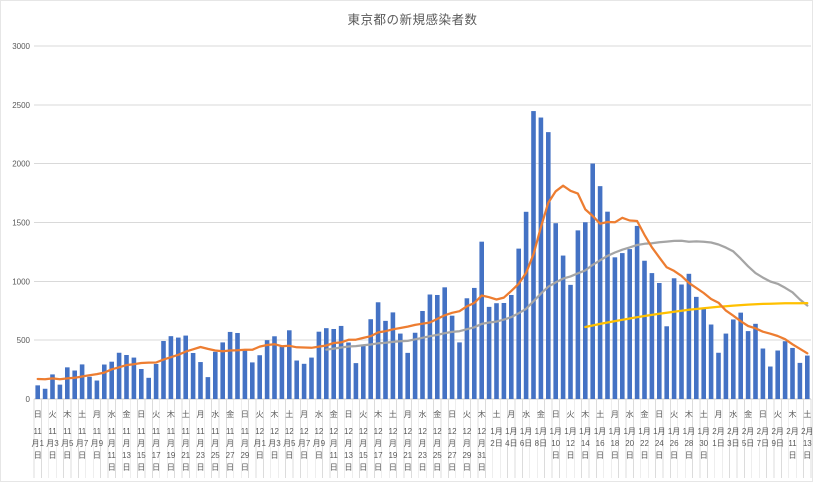 Image resolution: width=813 pixels, height=482 pixels. Describe the element at coordinates (629, 443) in the screenshot. I see `x-tick-date-row: 20` at that location.